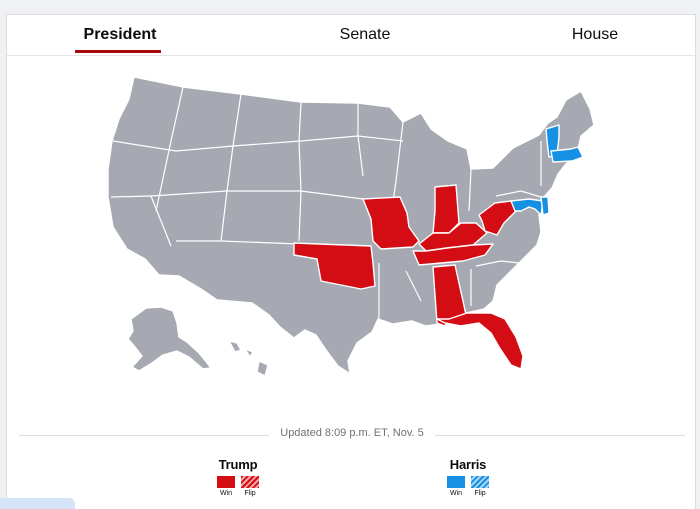 This screenshot has width=700, height=509. What do you see at coordinates (144, 435) in the screenshot?
I see `divider-left` at bounding box center [144, 435].